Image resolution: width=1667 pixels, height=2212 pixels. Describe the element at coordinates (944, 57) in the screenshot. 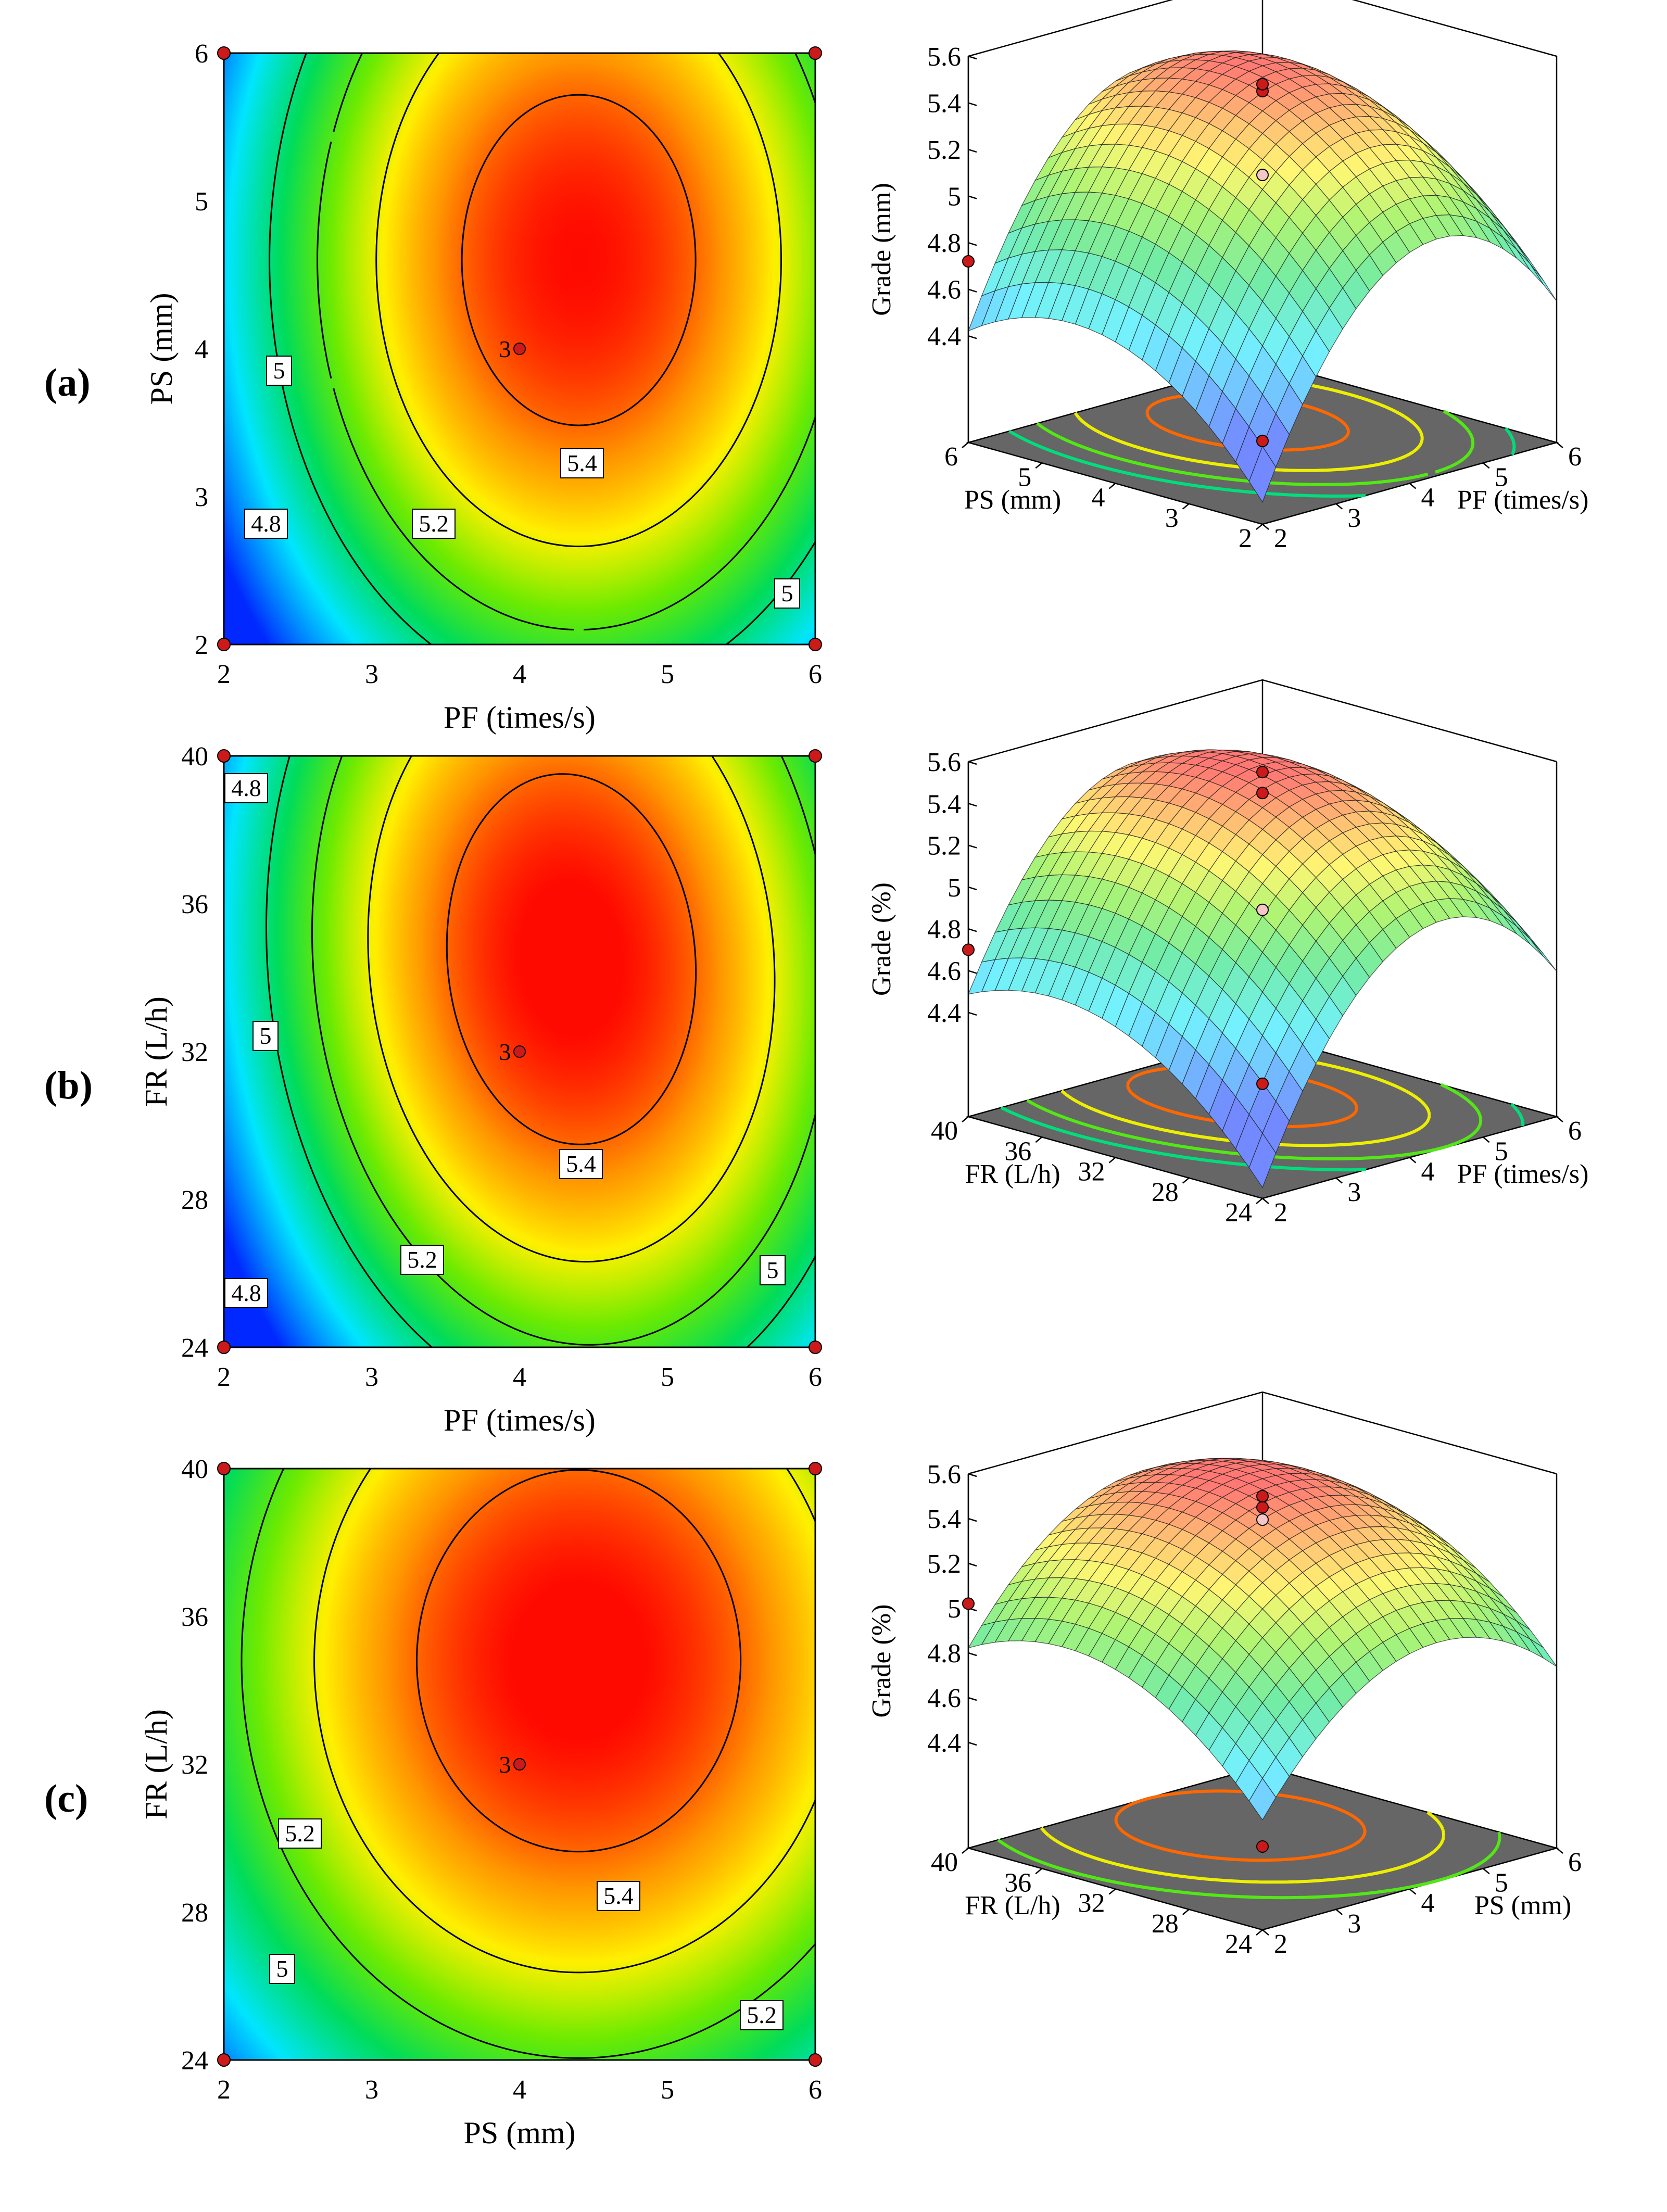

I see `z-tick: 5.6` at that location.